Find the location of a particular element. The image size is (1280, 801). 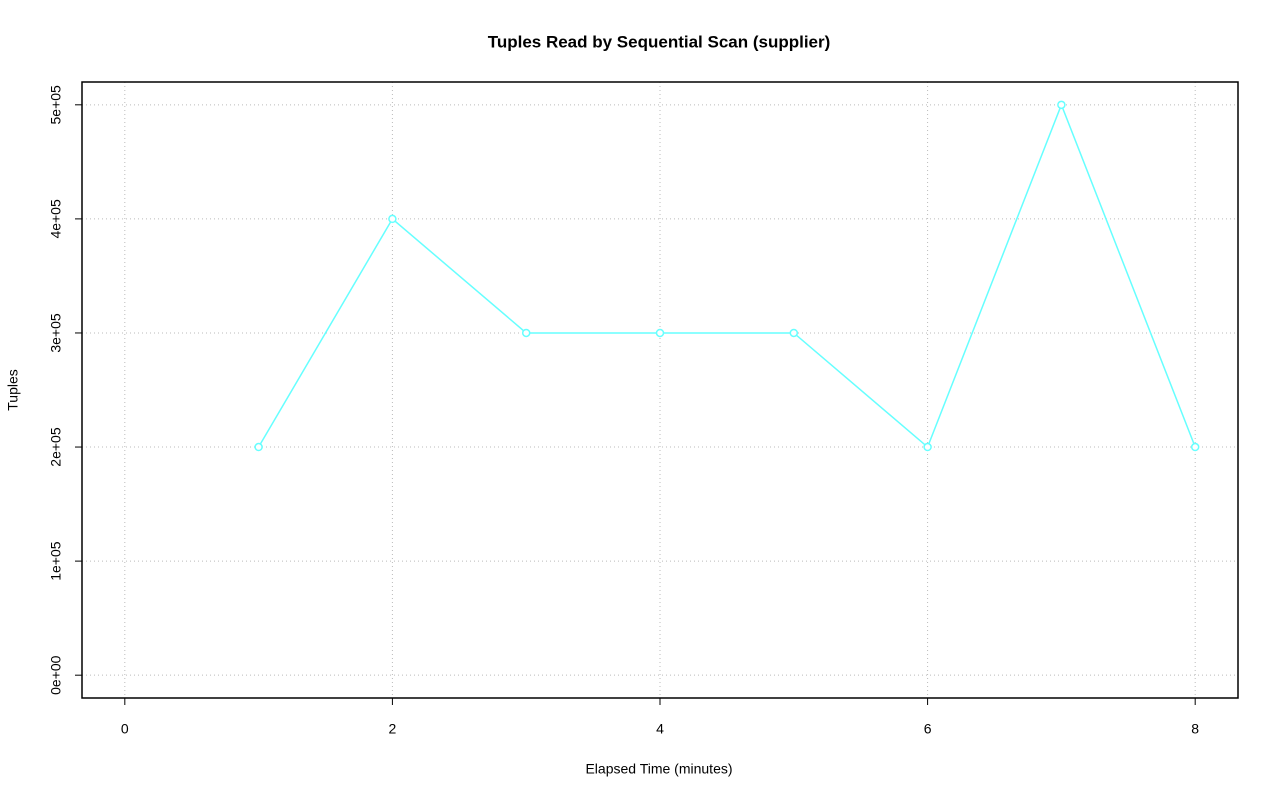

y-tick-label: 2e+05 is located at coordinates (56, 447).